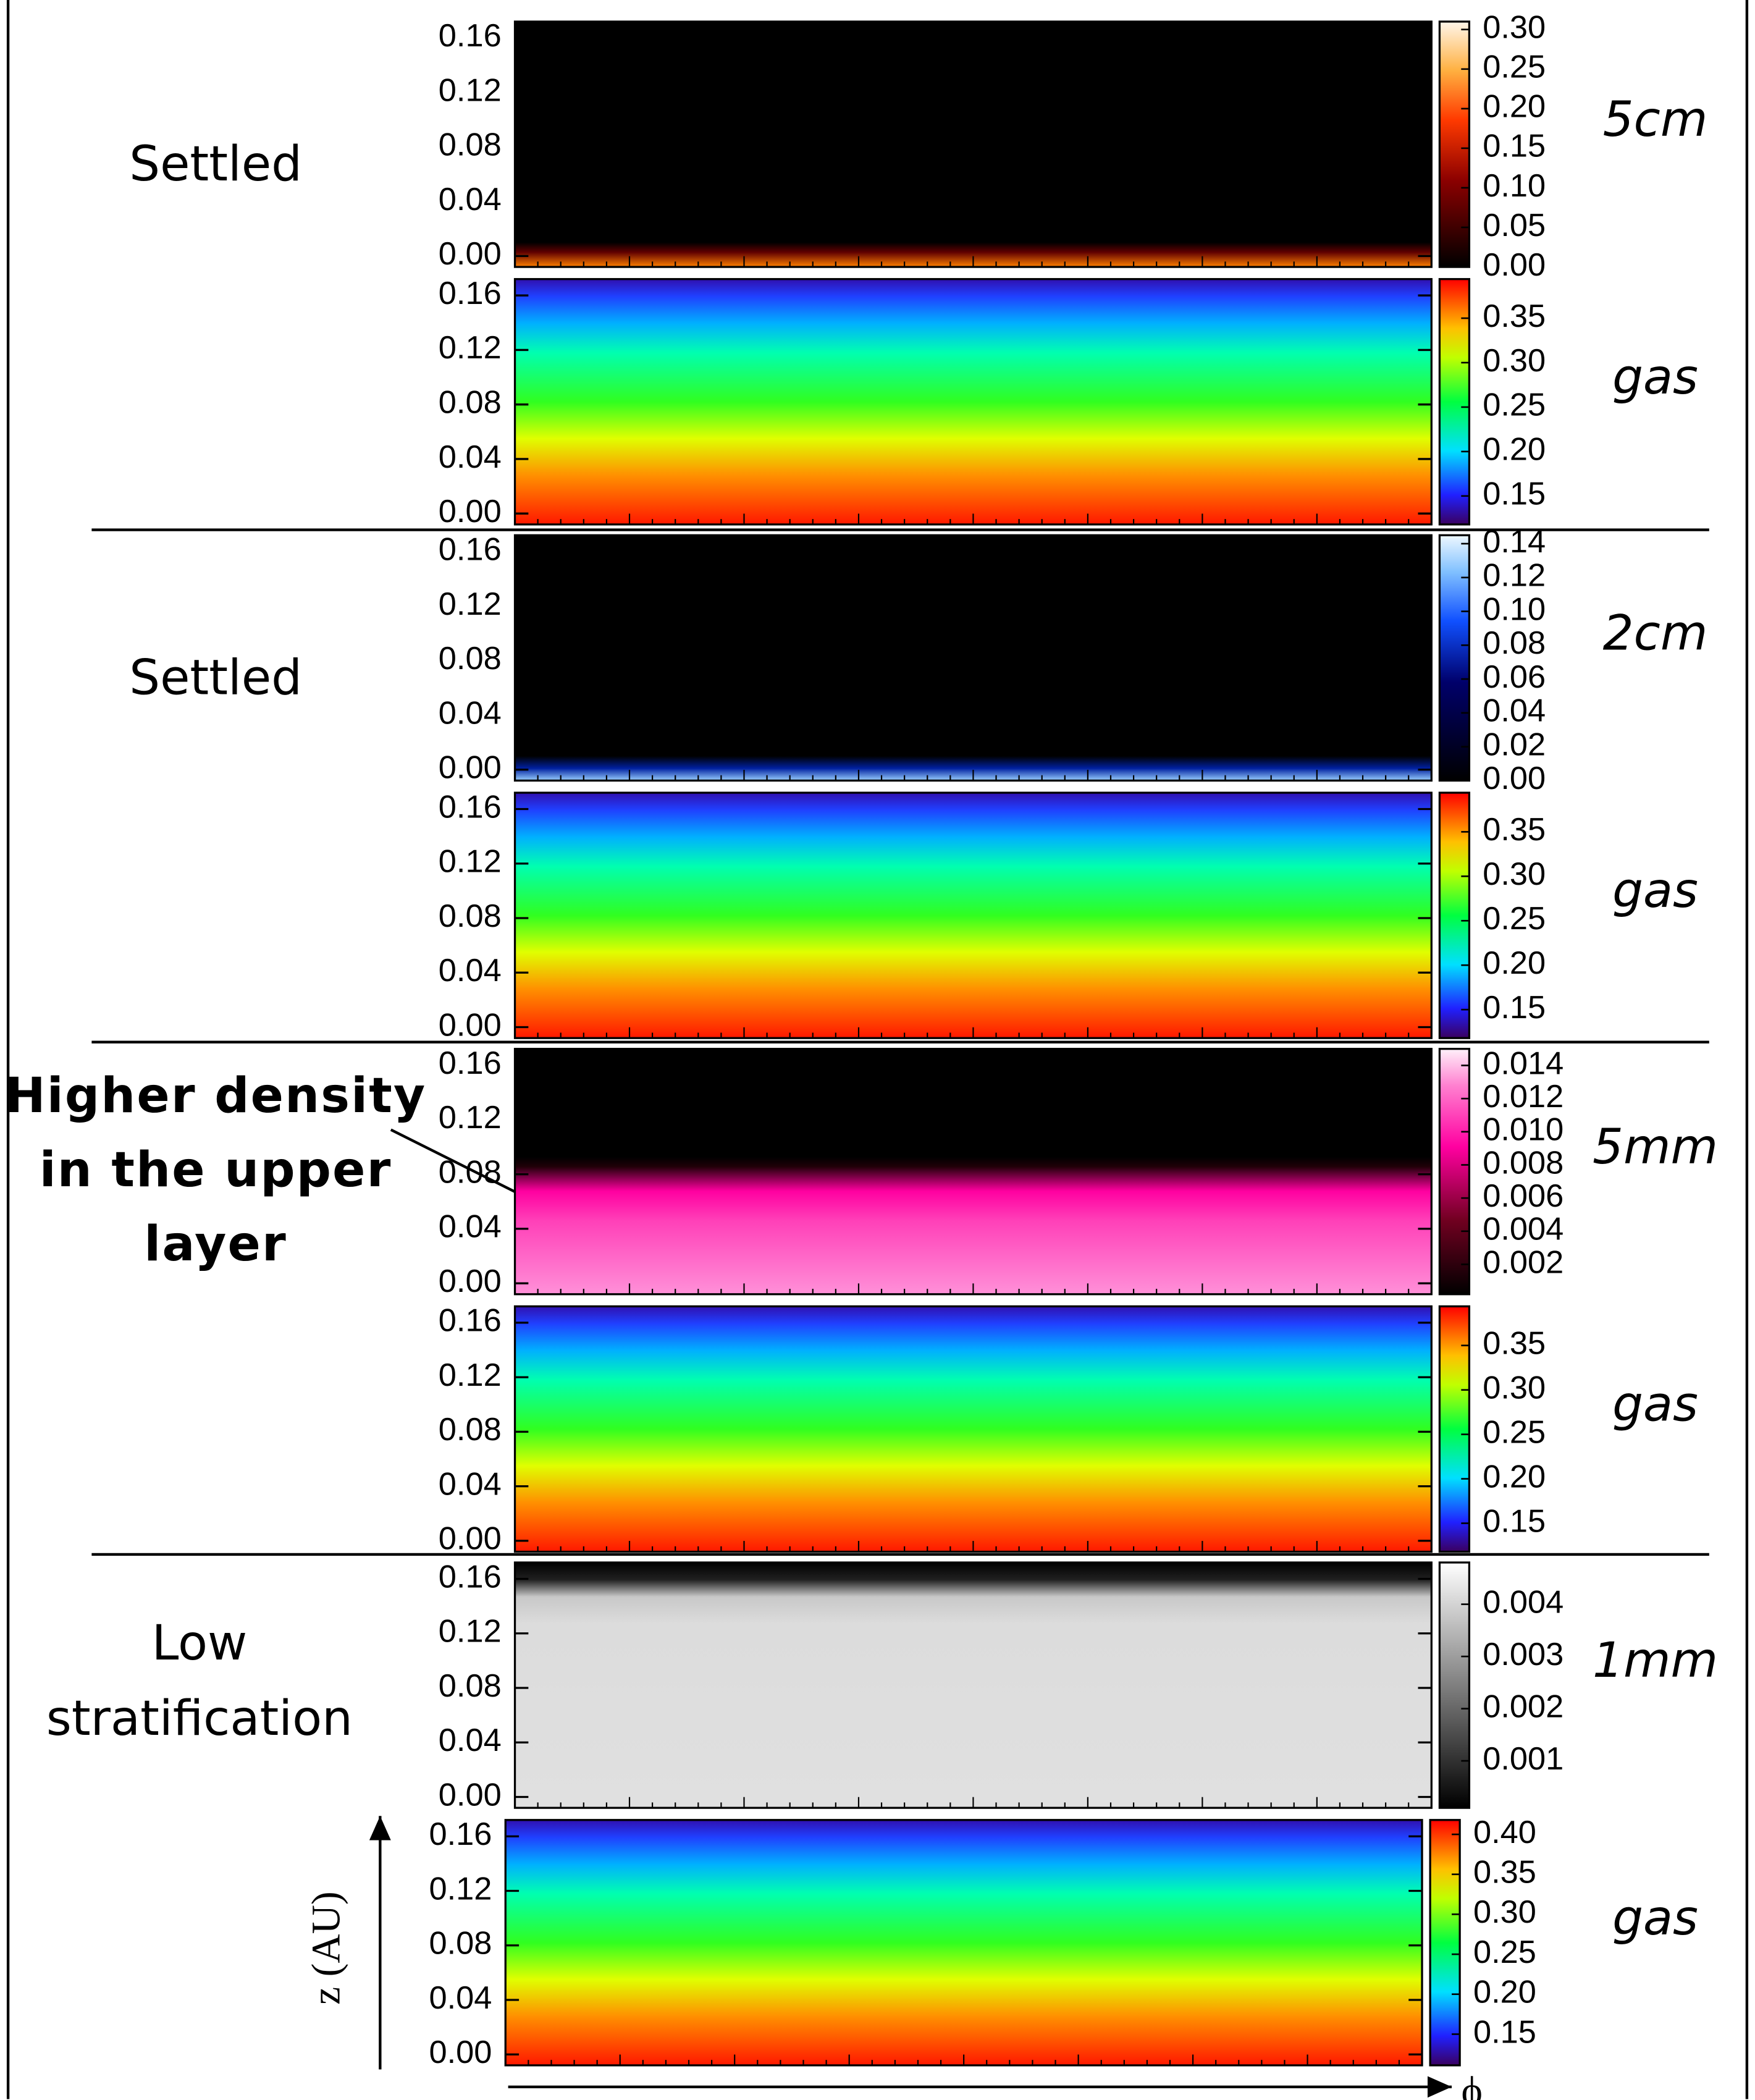  What do you see at coordinates (1656, 1660) in the screenshot?
I see `panel-label: 1mm` at bounding box center [1656, 1660].